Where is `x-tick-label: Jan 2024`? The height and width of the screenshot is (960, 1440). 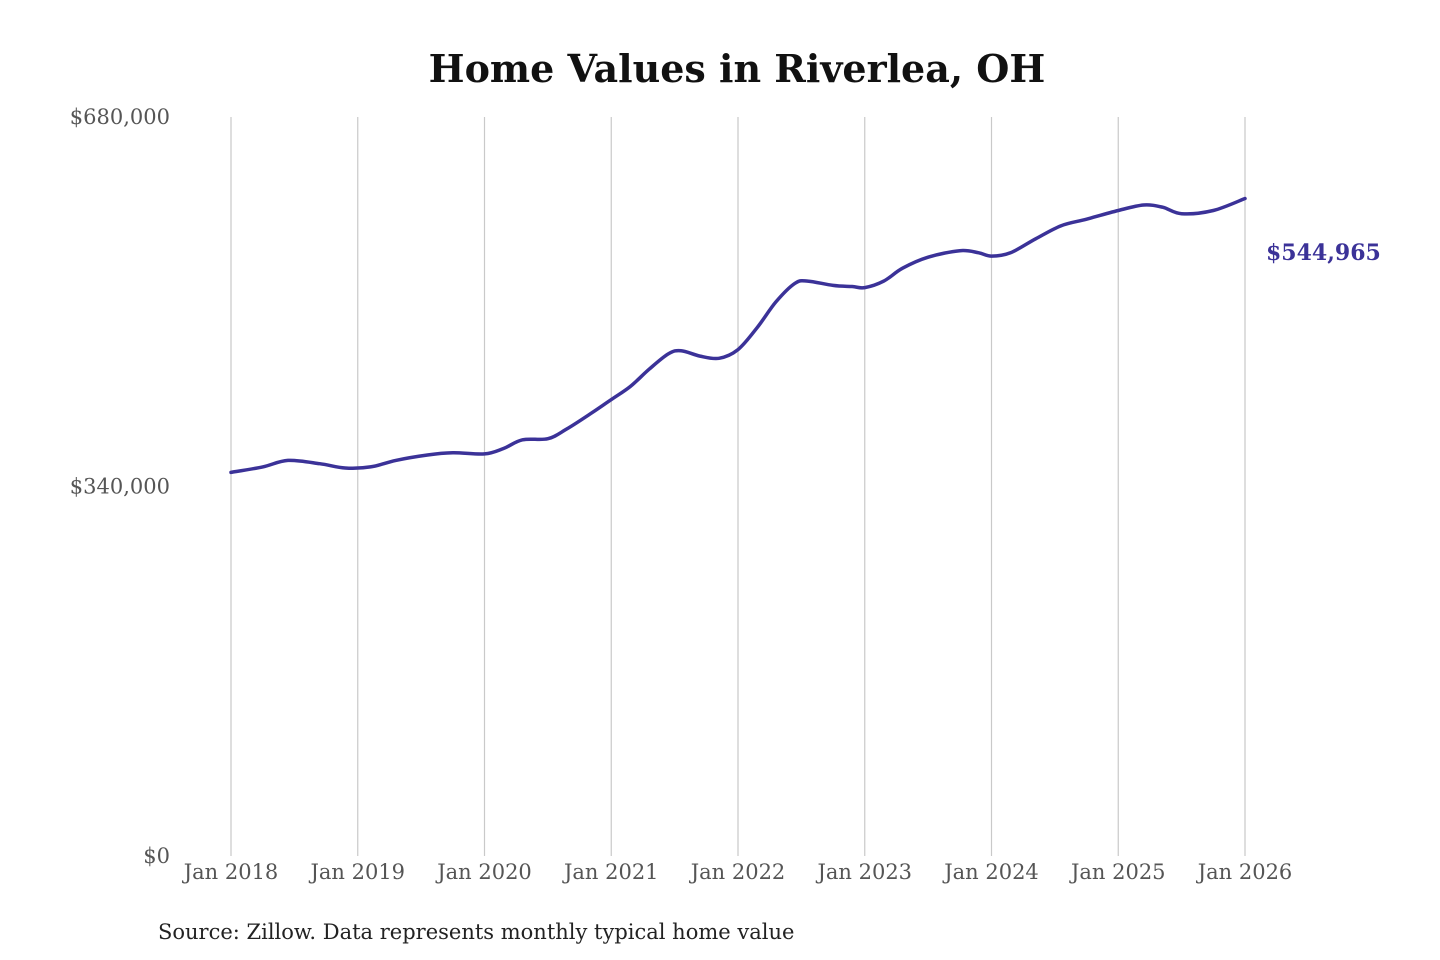
x-tick-label: Jan 2024 is located at coordinates (990, 872).